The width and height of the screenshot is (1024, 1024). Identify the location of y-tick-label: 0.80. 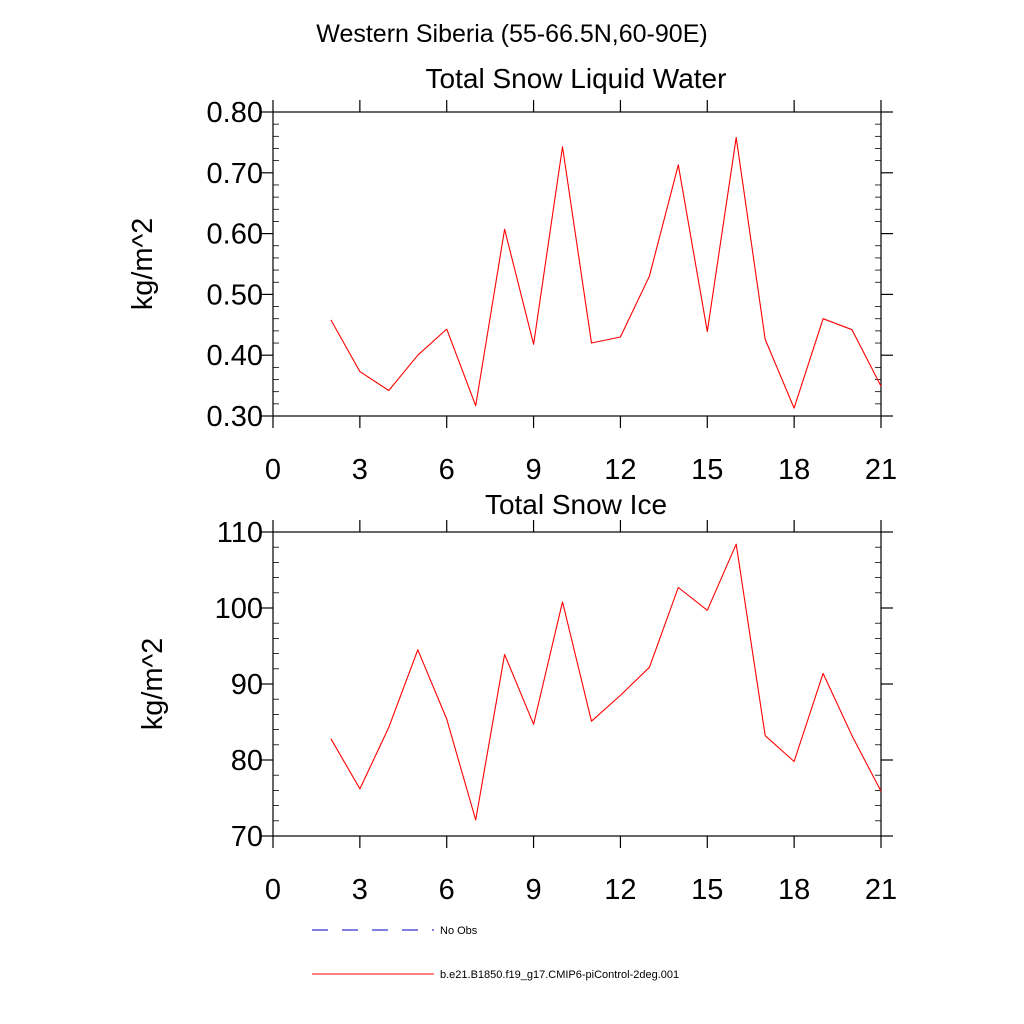
(235, 113).